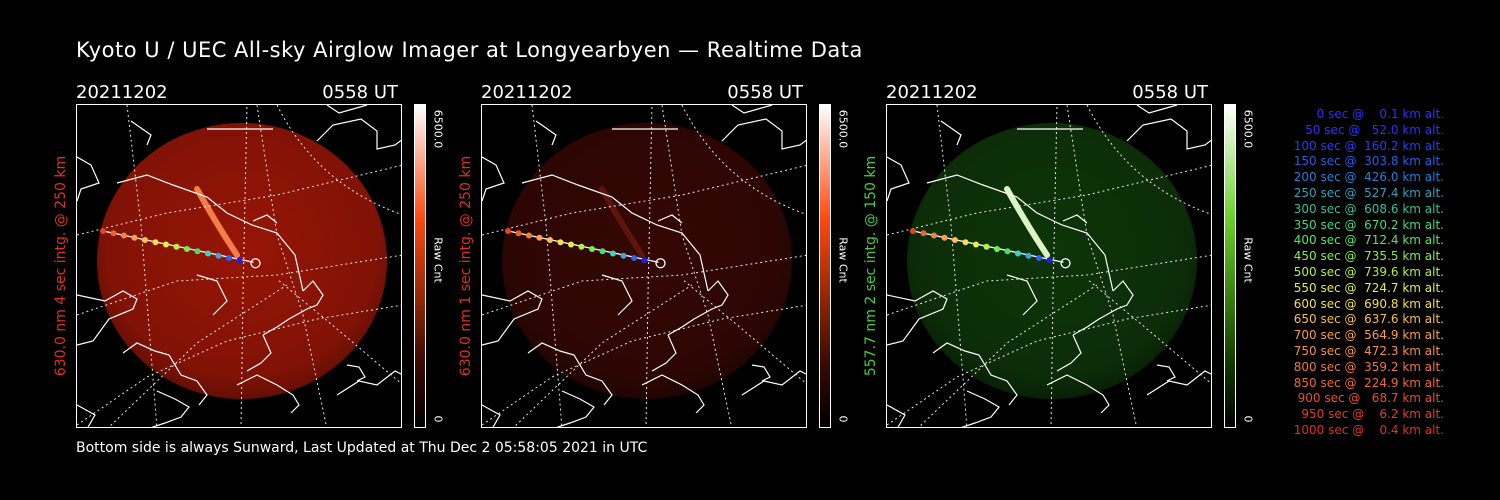 Image resolution: width=1500 pixels, height=500 pixels. I want to click on colorbar-max: 6500.0, so click(438, 129).